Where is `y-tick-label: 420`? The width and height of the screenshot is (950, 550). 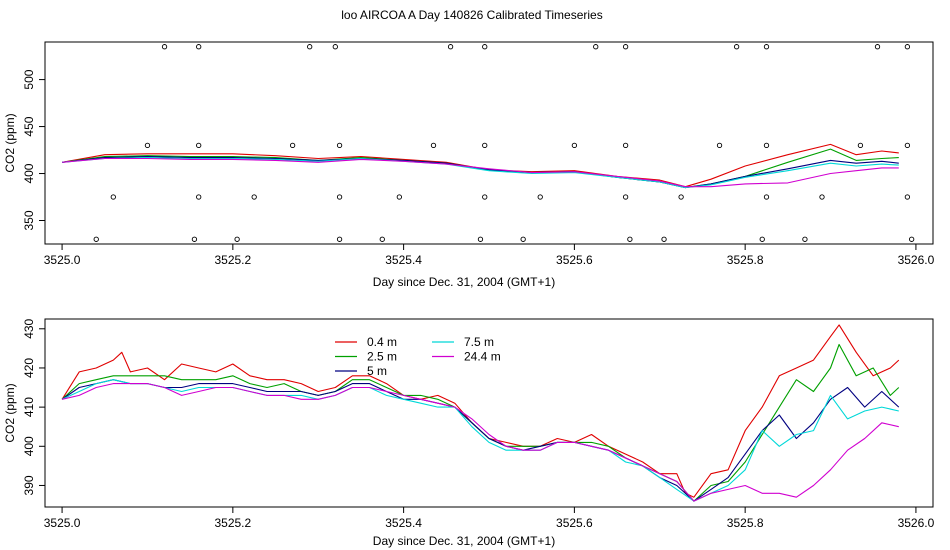
y-tick-label: 420 is located at coordinates (29, 368).